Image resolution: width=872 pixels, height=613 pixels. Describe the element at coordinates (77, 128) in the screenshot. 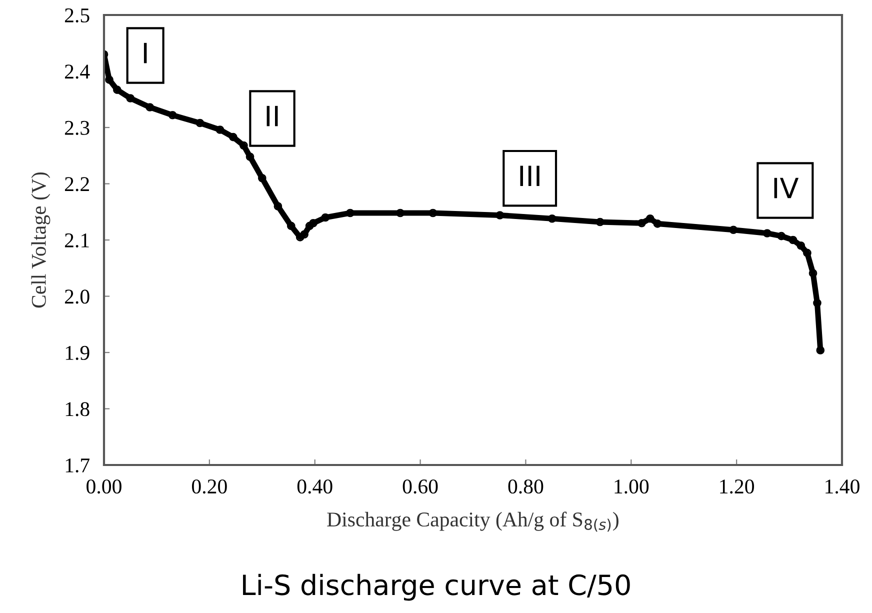

I see `y-tick-label: 2.3` at that location.